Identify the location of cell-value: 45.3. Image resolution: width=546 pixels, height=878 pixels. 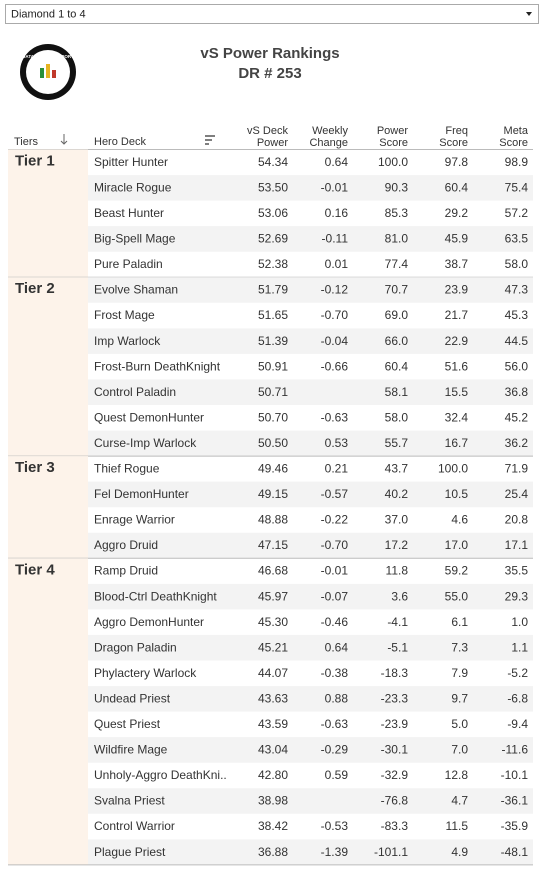
(517, 315).